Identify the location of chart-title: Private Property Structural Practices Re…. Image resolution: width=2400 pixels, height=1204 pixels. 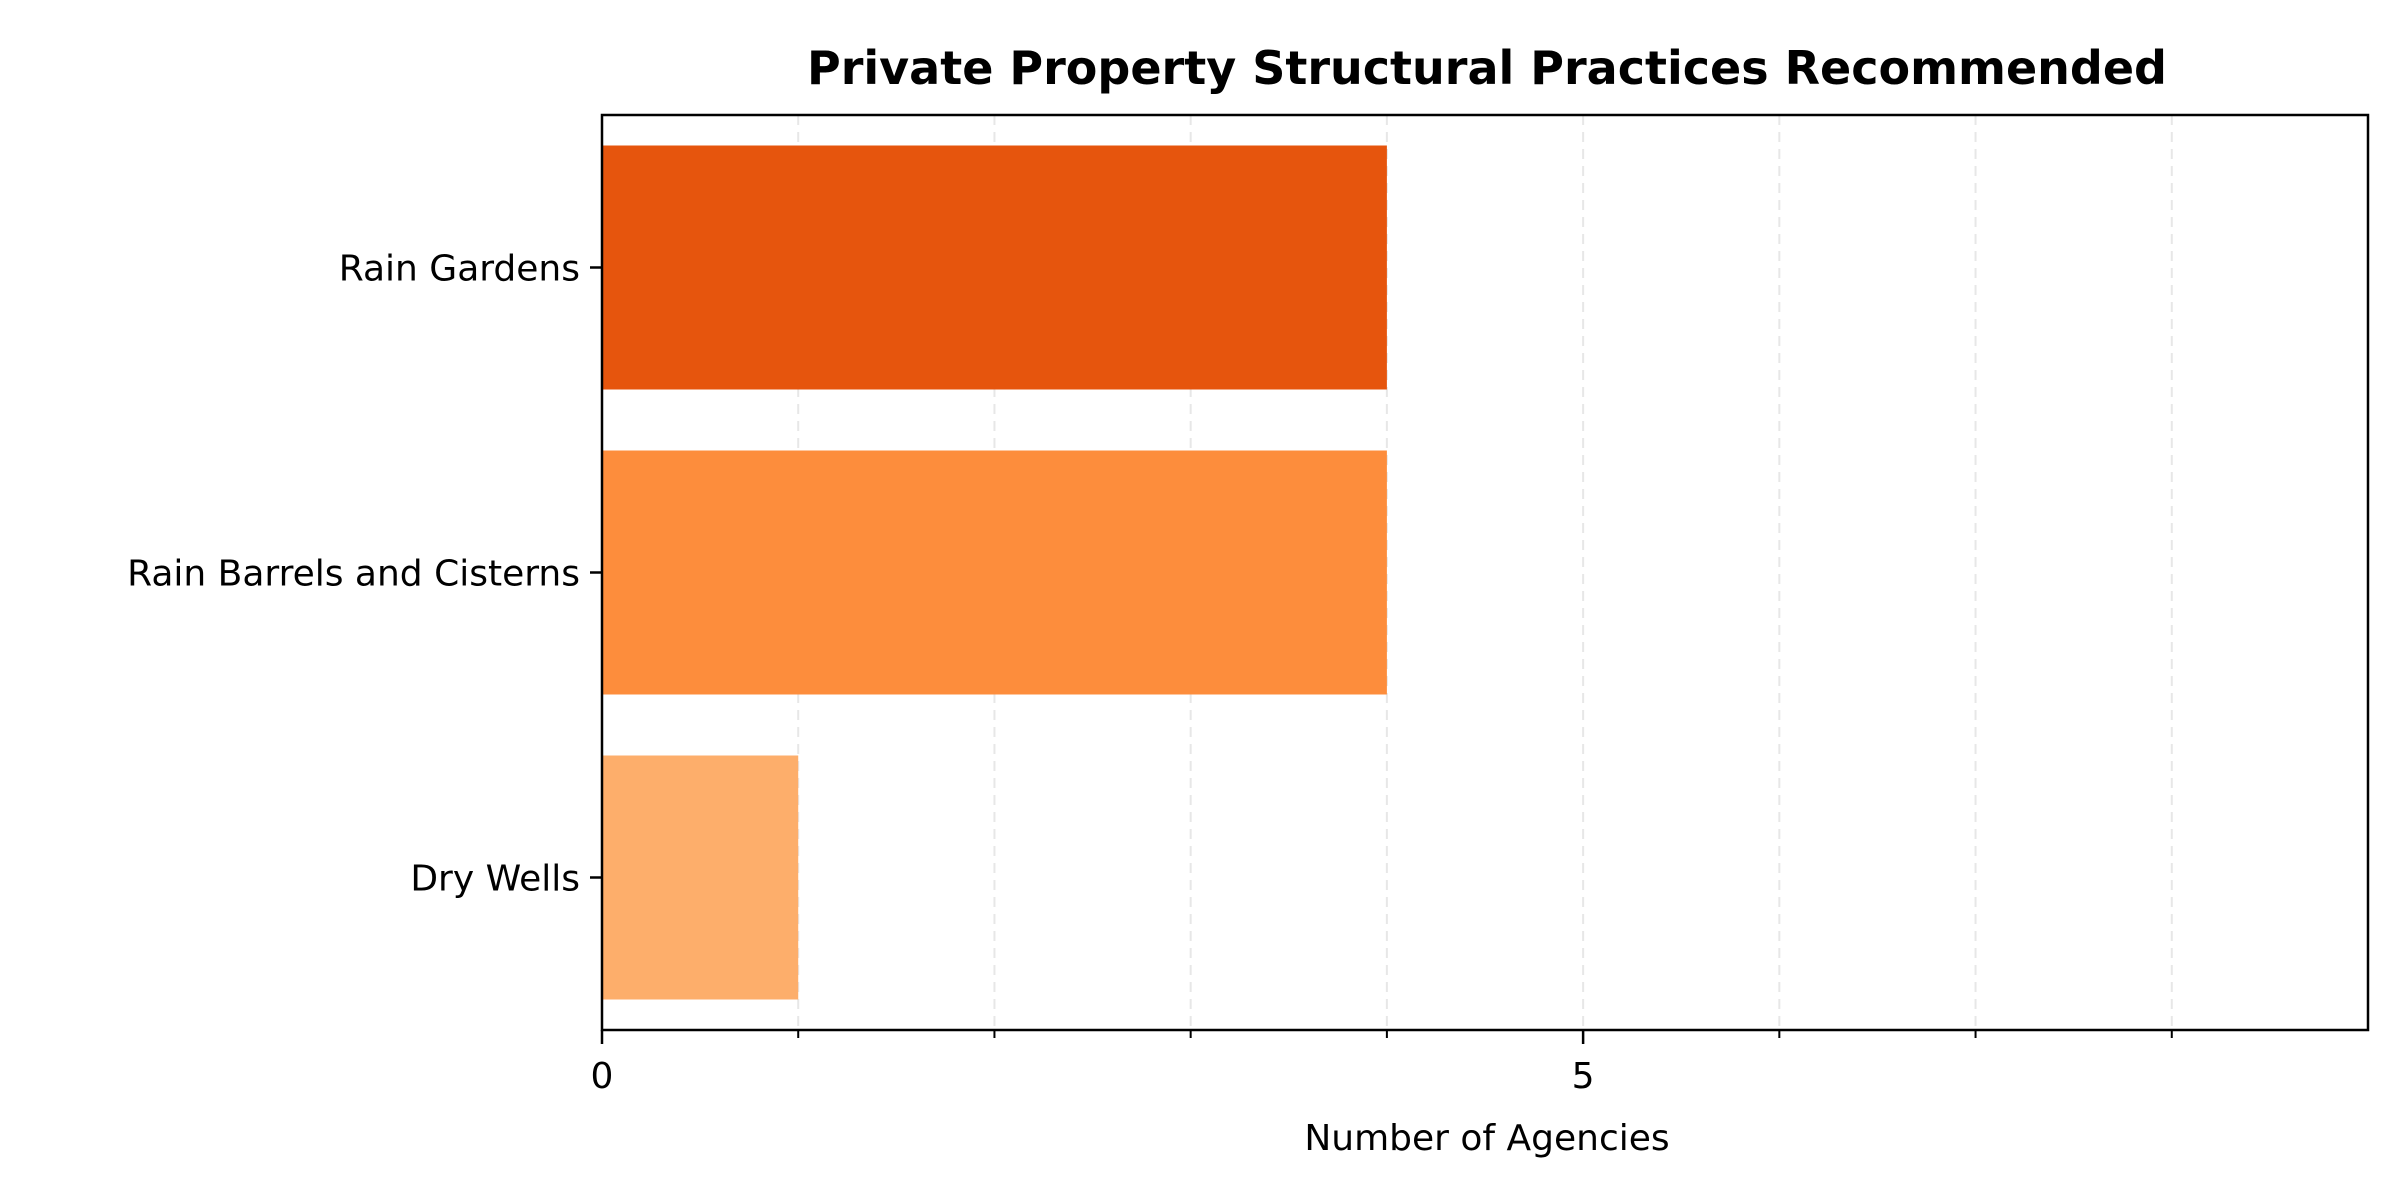
(1487, 68).